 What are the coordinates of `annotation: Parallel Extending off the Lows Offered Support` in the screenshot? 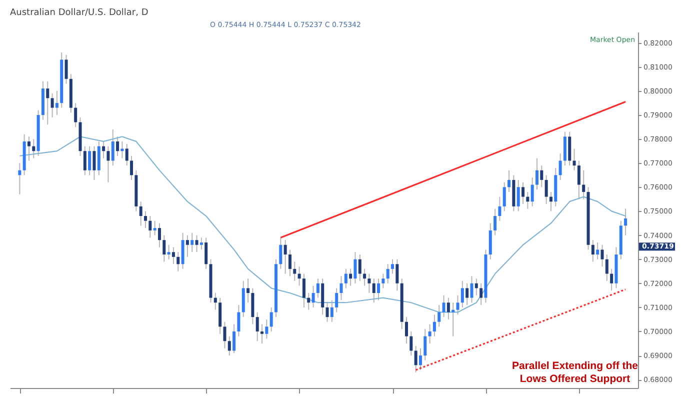 It's located at (575, 372).